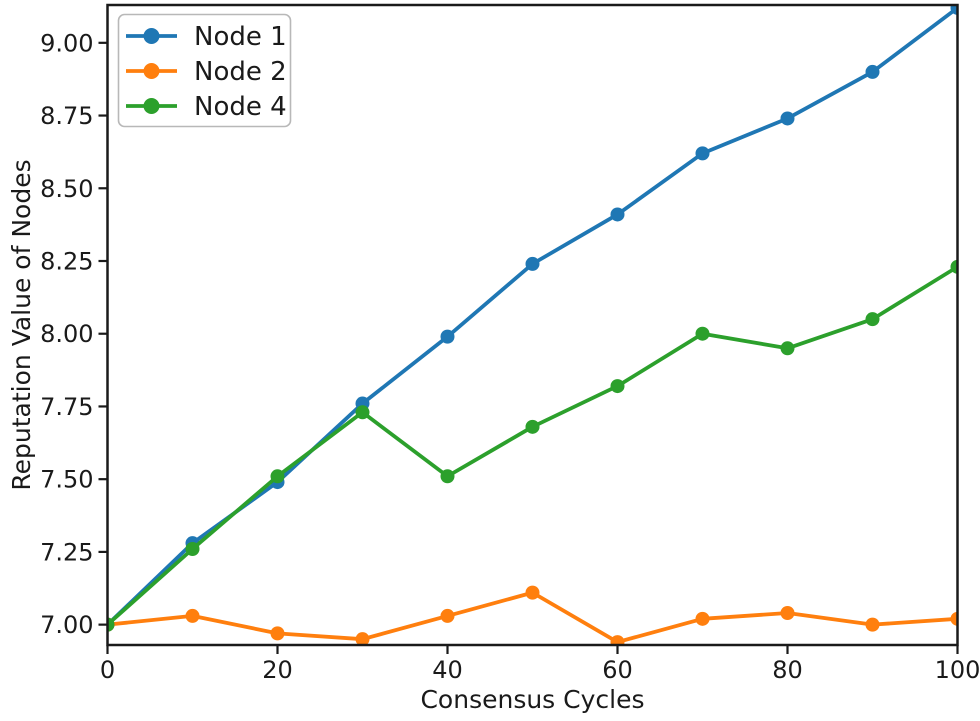 Image resolution: width=980 pixels, height=721 pixels. Describe the element at coordinates (957, 670) in the screenshot. I see `x-tick-label: 100` at that location.